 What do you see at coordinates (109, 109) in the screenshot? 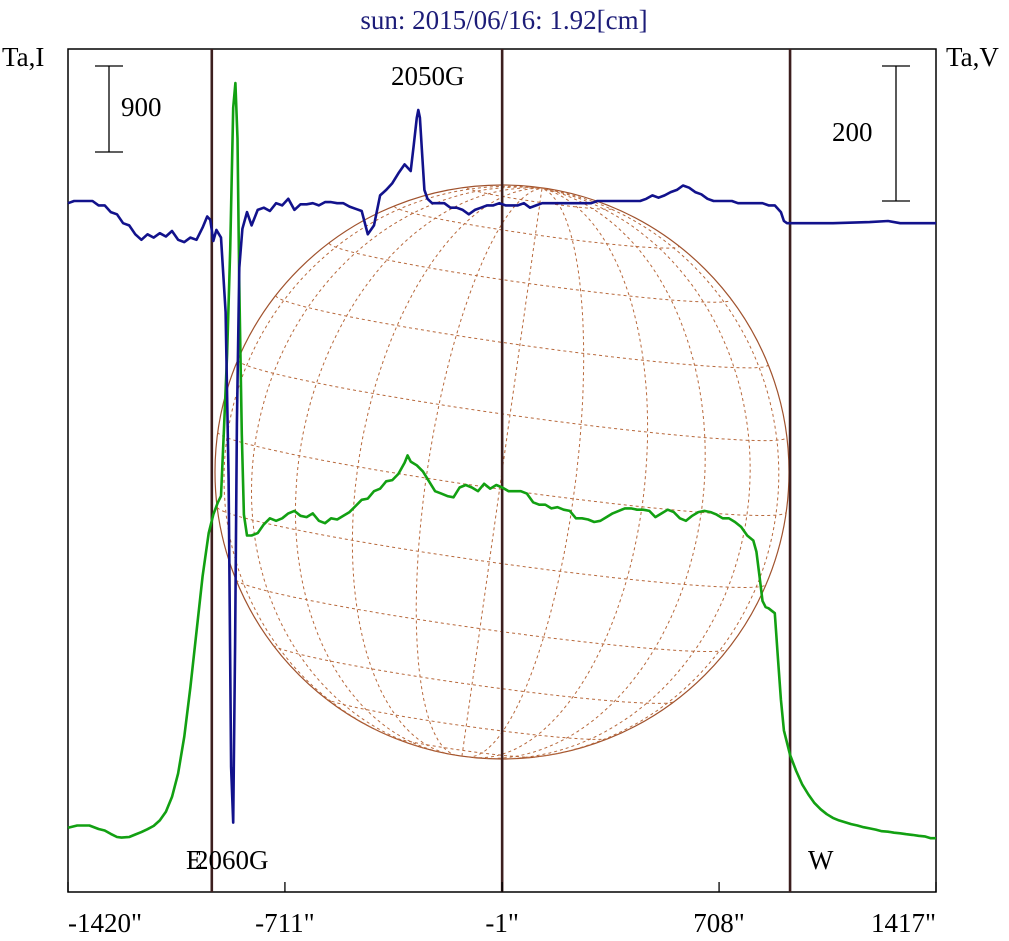
I see `scale-bar-left` at bounding box center [109, 109].